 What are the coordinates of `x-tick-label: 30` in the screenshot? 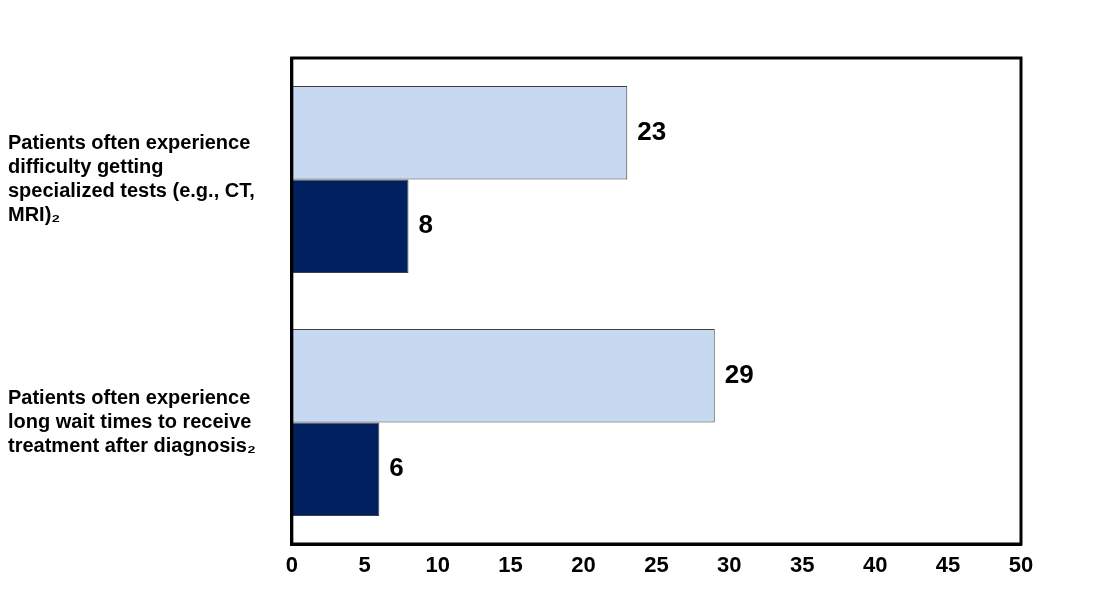 It's located at (729, 565).